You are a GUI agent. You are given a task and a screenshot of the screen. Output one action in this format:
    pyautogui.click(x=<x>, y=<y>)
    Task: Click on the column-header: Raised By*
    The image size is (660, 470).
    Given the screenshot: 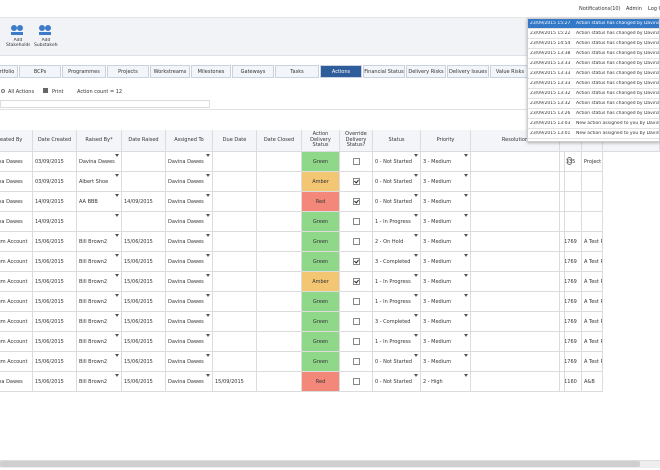 What is the action you would take?
    pyautogui.click(x=99, y=141)
    